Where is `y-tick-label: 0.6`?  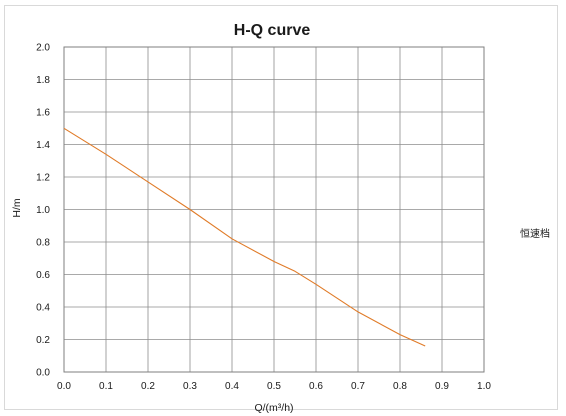 y-tick-label: 0.6 is located at coordinates (43, 275).